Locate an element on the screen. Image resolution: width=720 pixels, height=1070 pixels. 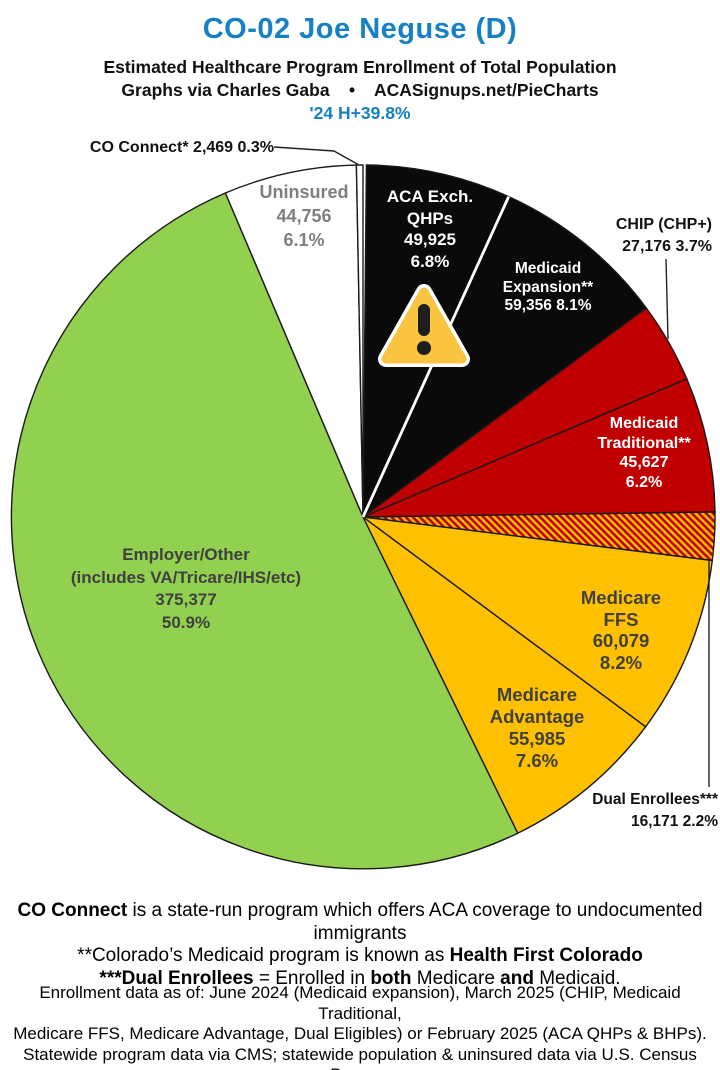
footnote-text: = Enrolled in is located at coordinates (312, 978).